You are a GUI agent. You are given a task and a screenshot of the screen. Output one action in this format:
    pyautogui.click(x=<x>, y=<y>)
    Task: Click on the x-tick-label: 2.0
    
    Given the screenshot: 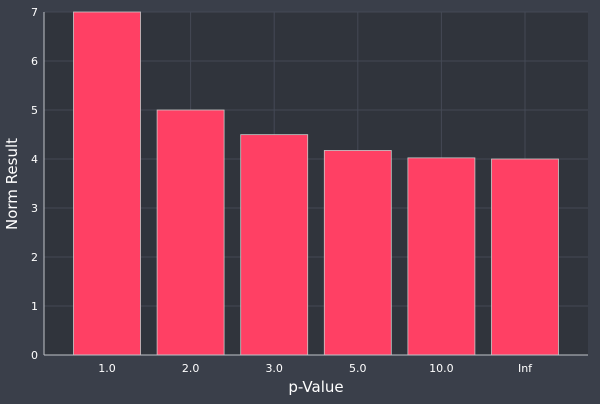 What is the action you would take?
    pyautogui.click(x=191, y=368)
    